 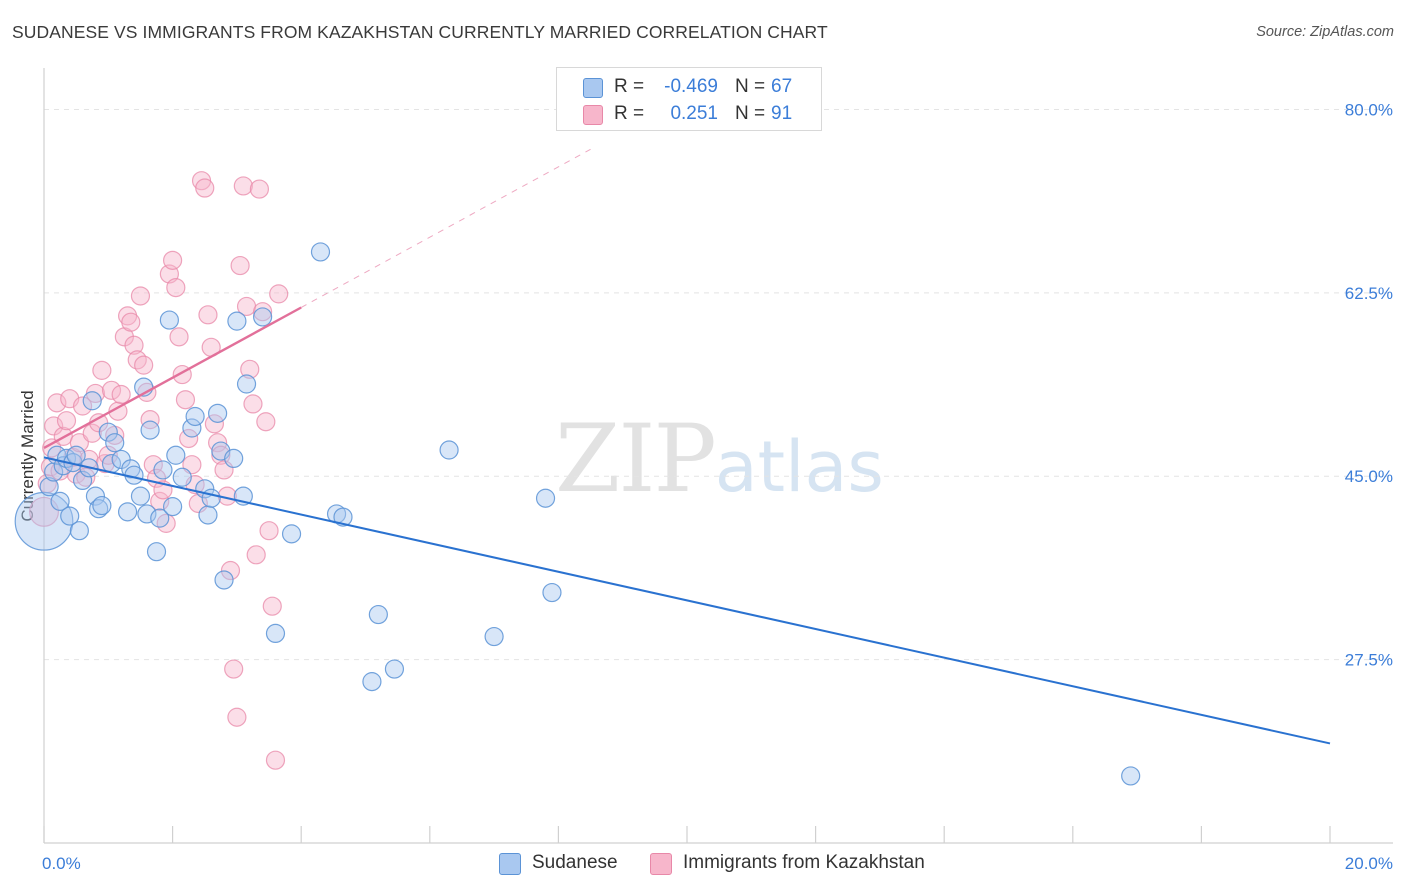 What do you see at coordinates (782, 86) in the screenshot?
I see `n-value: 67` at bounding box center [782, 86].